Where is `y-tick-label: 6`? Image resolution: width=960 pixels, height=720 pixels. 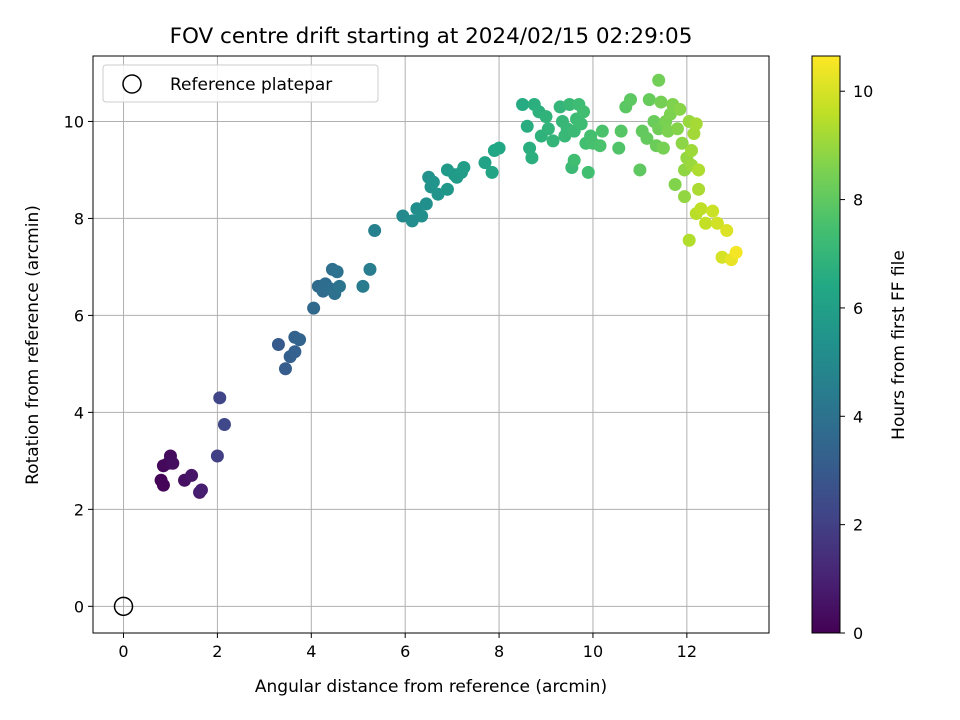 y-tick-label: 6 is located at coordinates (79, 315).